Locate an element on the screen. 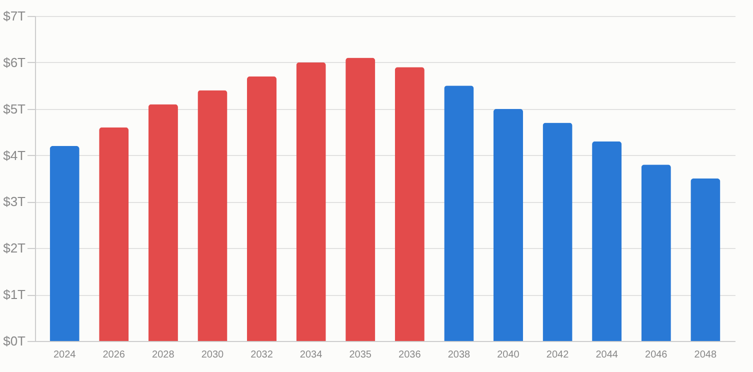 This screenshot has height=372, width=753. y-tick-label: $2T is located at coordinates (14, 248).